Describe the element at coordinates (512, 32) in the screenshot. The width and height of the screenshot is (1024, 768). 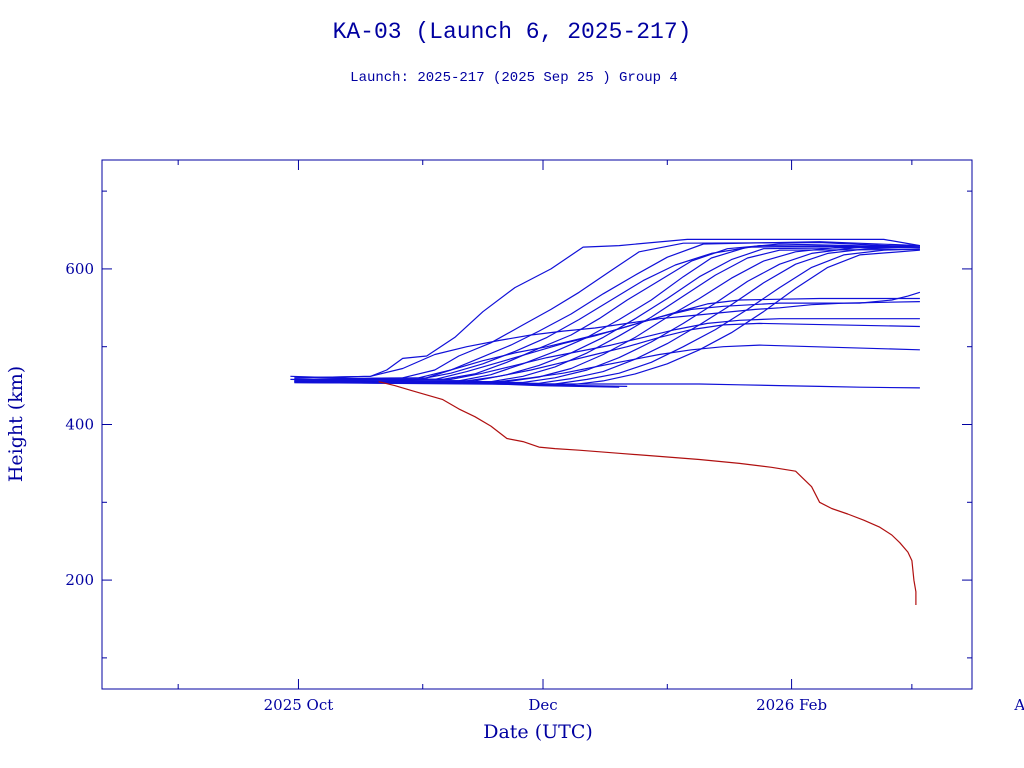
I see `chart-title: KA-03 (Launch 6, 2025-217)` at that location.